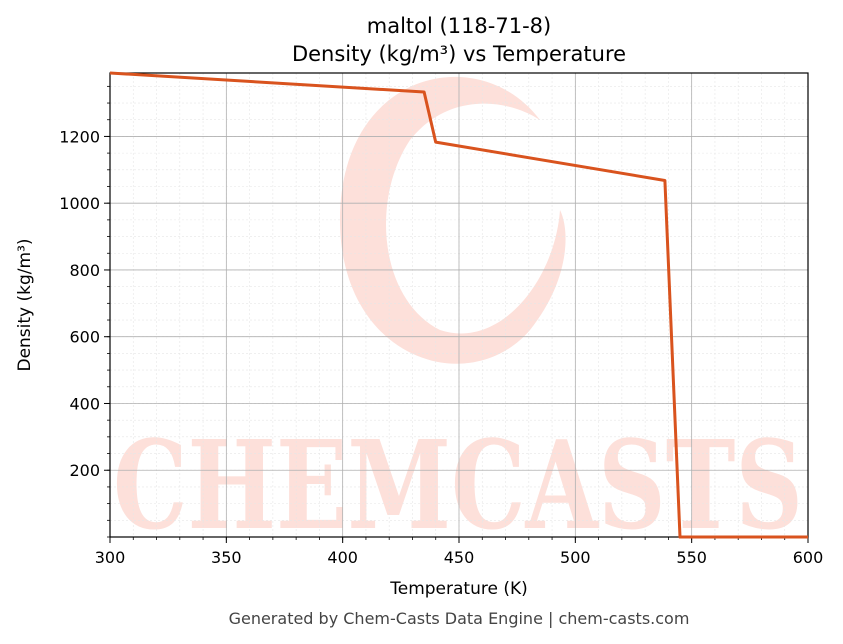 The width and height of the screenshot is (843, 644). I want to click on watermark-swirl, so click(453, 220).